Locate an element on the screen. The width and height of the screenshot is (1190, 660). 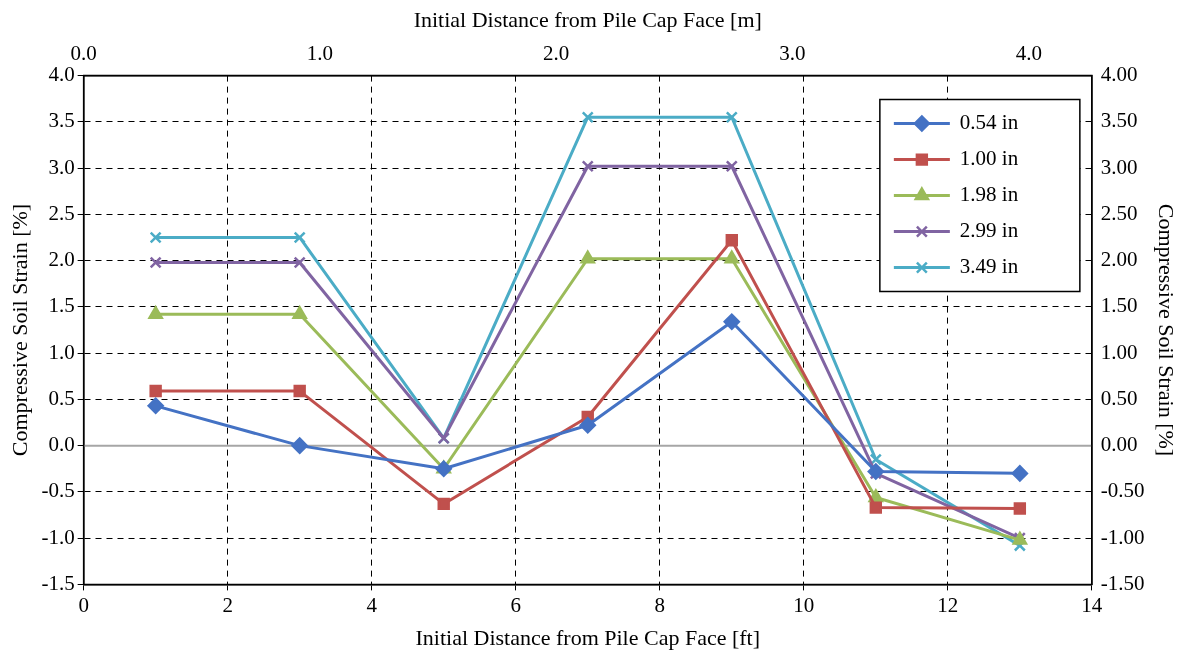
x-tick-label: 14 is located at coordinates (1092, 604).